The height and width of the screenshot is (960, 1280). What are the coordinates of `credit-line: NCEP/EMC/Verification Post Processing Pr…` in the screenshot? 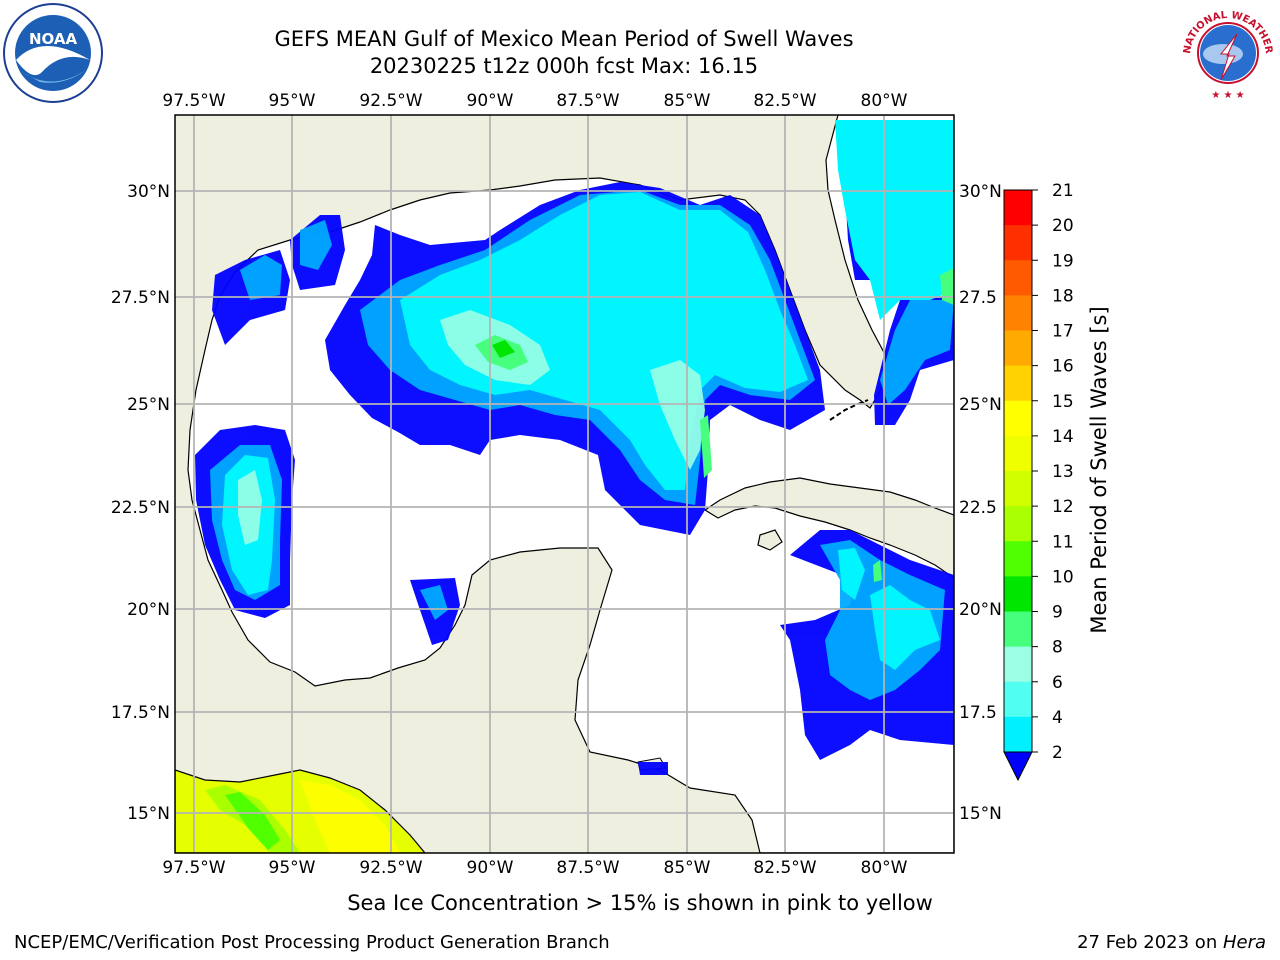 It's located at (312, 942).